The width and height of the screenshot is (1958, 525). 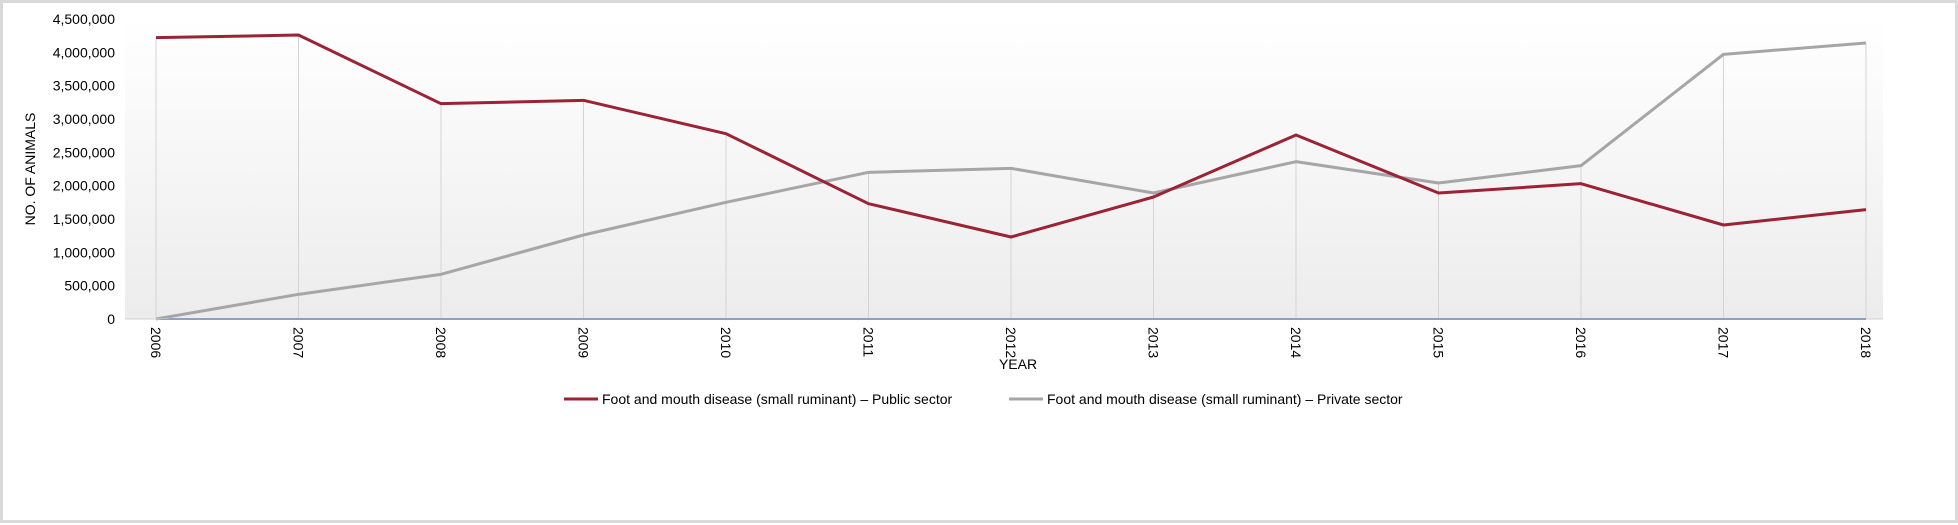 What do you see at coordinates (726, 342) in the screenshot?
I see `x-tick-label: 2010` at bounding box center [726, 342].